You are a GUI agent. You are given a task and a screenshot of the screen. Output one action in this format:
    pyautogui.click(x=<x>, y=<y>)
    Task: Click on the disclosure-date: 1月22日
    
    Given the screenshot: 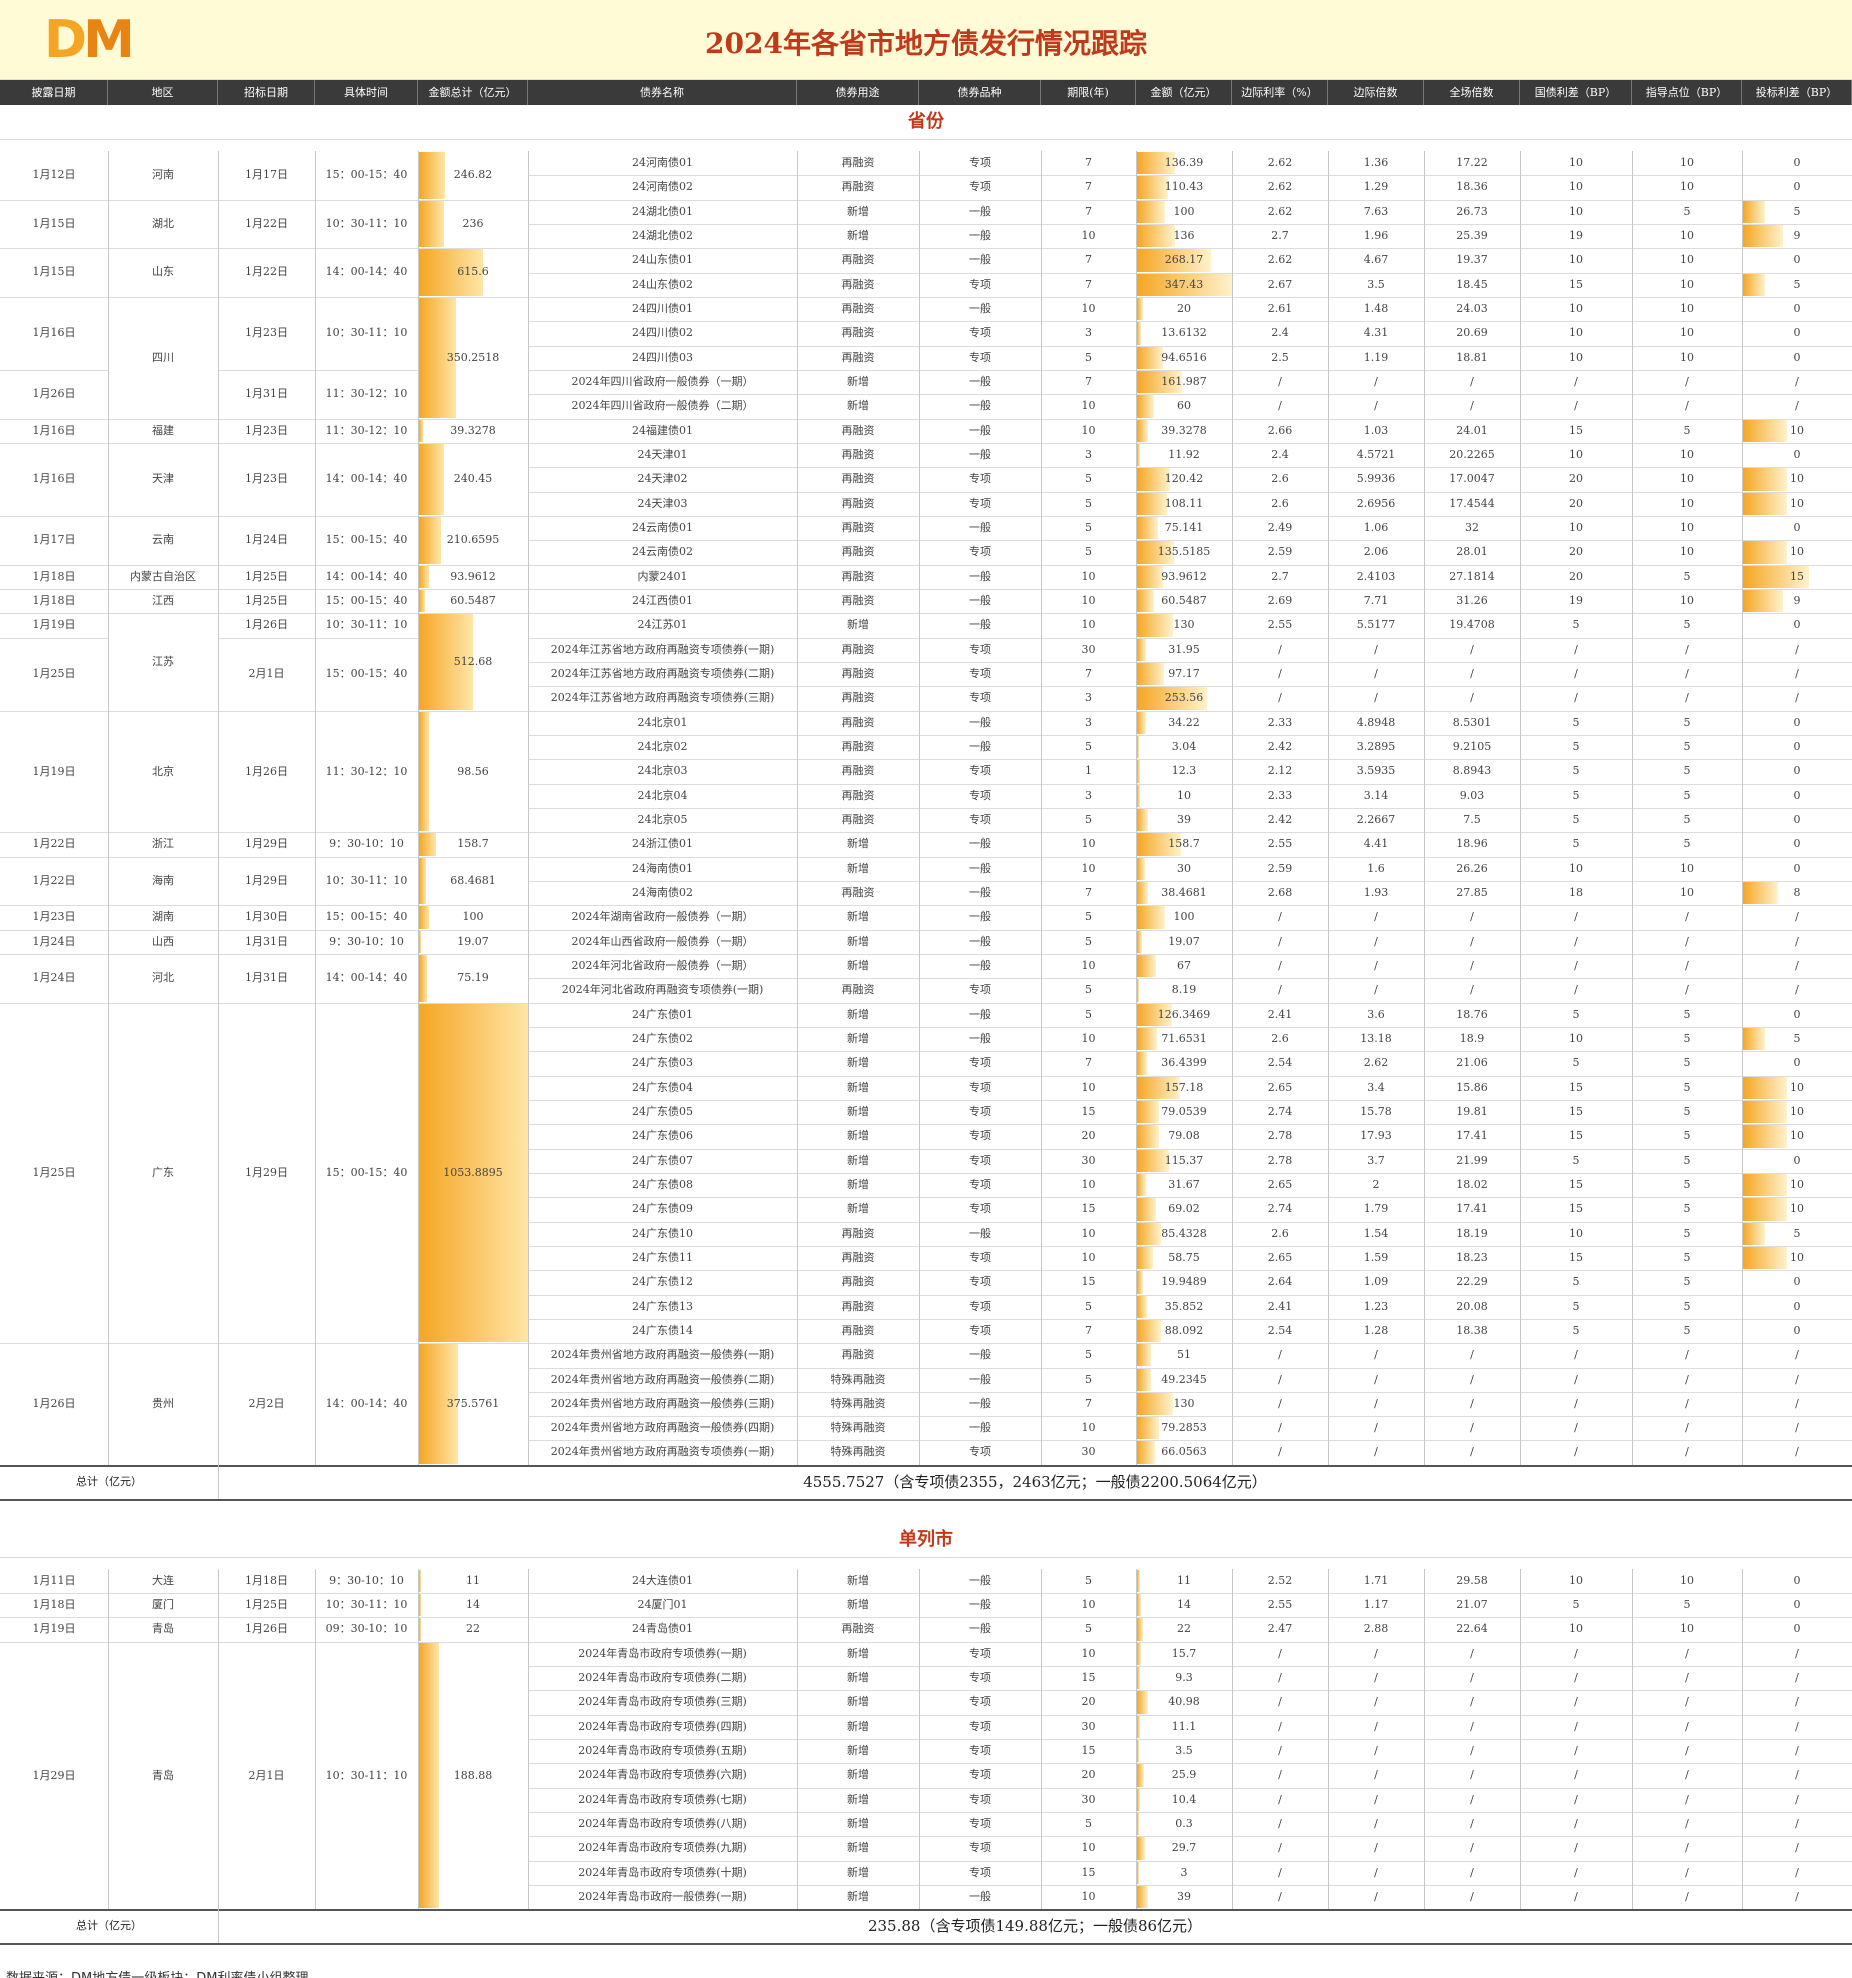 What is the action you would take?
    pyautogui.click(x=54, y=880)
    